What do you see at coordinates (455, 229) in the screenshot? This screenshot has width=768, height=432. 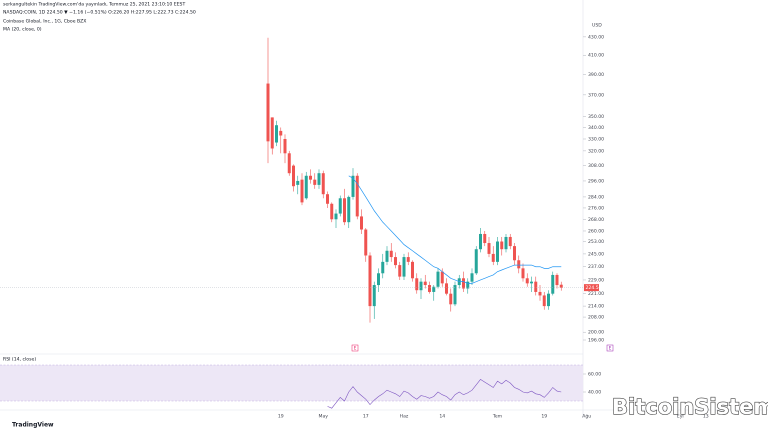 I see `ma-line` at bounding box center [455, 229].